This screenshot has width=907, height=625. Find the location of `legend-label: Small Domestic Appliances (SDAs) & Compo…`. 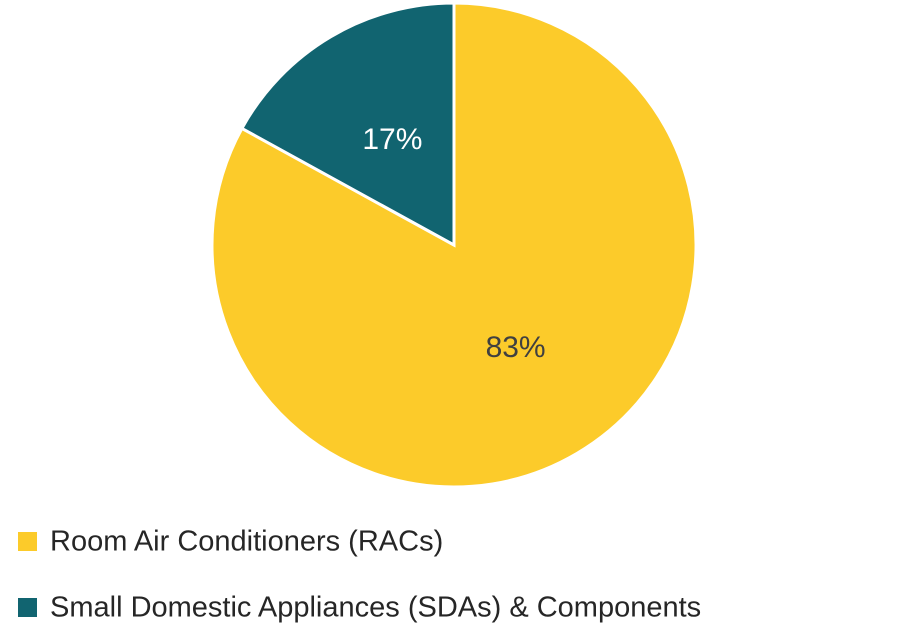

legend-label: Small Domestic Appliances (SDAs) & Compo… is located at coordinates (375, 608).